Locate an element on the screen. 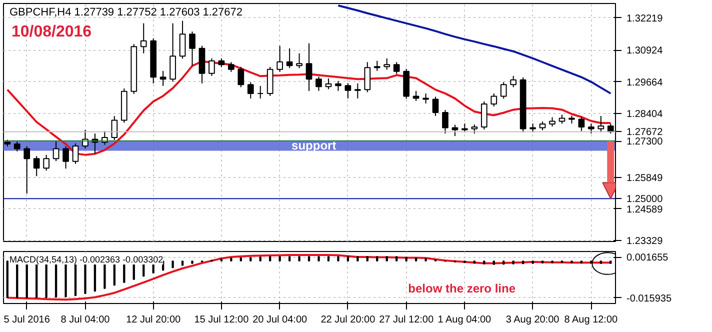 Image resolution: width=712 pixels, height=332 pixels. x-tick-label: 5 Jul 2016 is located at coordinates (27, 320).